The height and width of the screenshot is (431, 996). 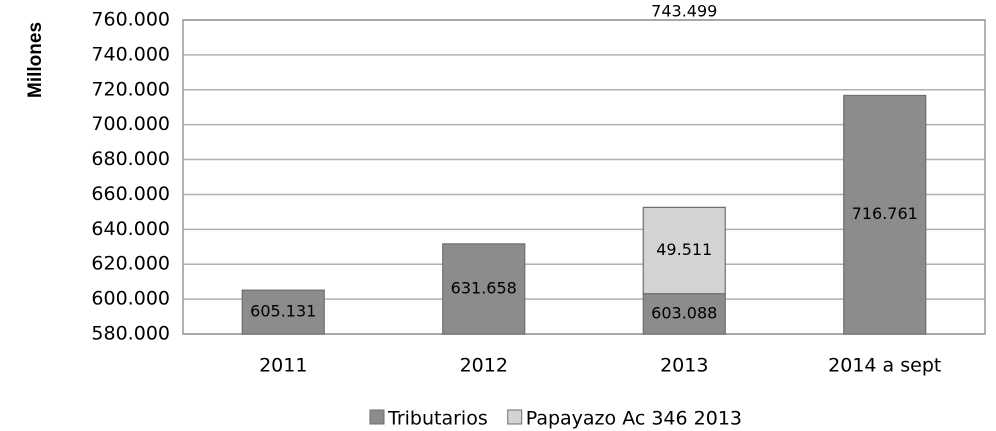 I want to click on y-tick-label: 760.000, so click(x=130, y=20).